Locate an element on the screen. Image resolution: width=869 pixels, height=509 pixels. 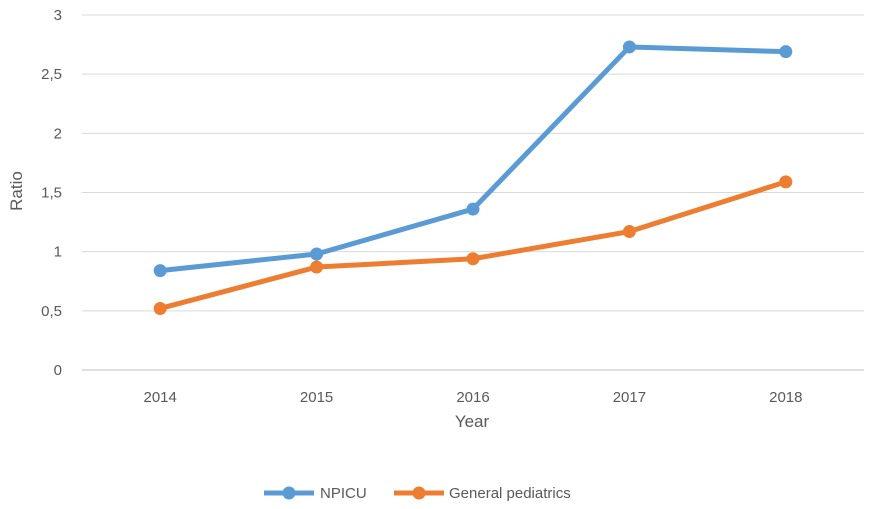
y-tick-label: 1 is located at coordinates (58, 252).